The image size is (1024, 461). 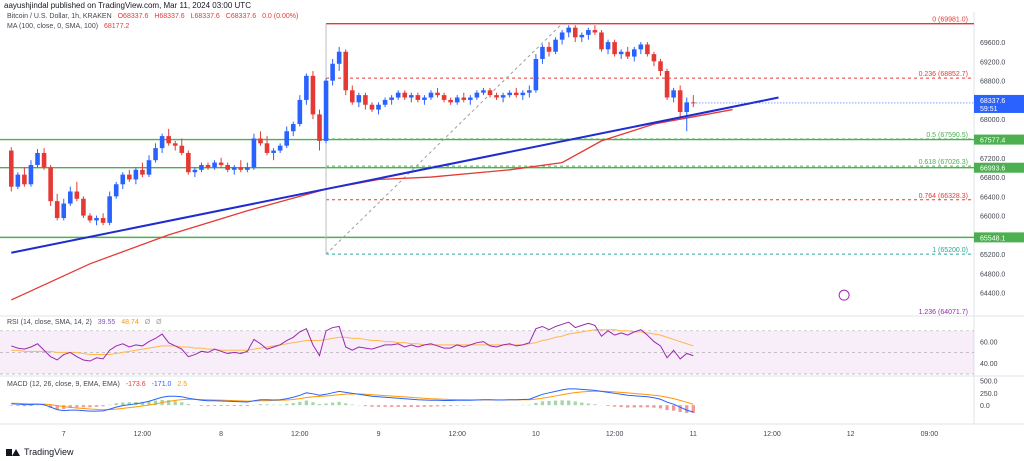 What do you see at coordinates (992, 159) in the screenshot?
I see `price-tick-label: 67200.0` at bounding box center [992, 159].